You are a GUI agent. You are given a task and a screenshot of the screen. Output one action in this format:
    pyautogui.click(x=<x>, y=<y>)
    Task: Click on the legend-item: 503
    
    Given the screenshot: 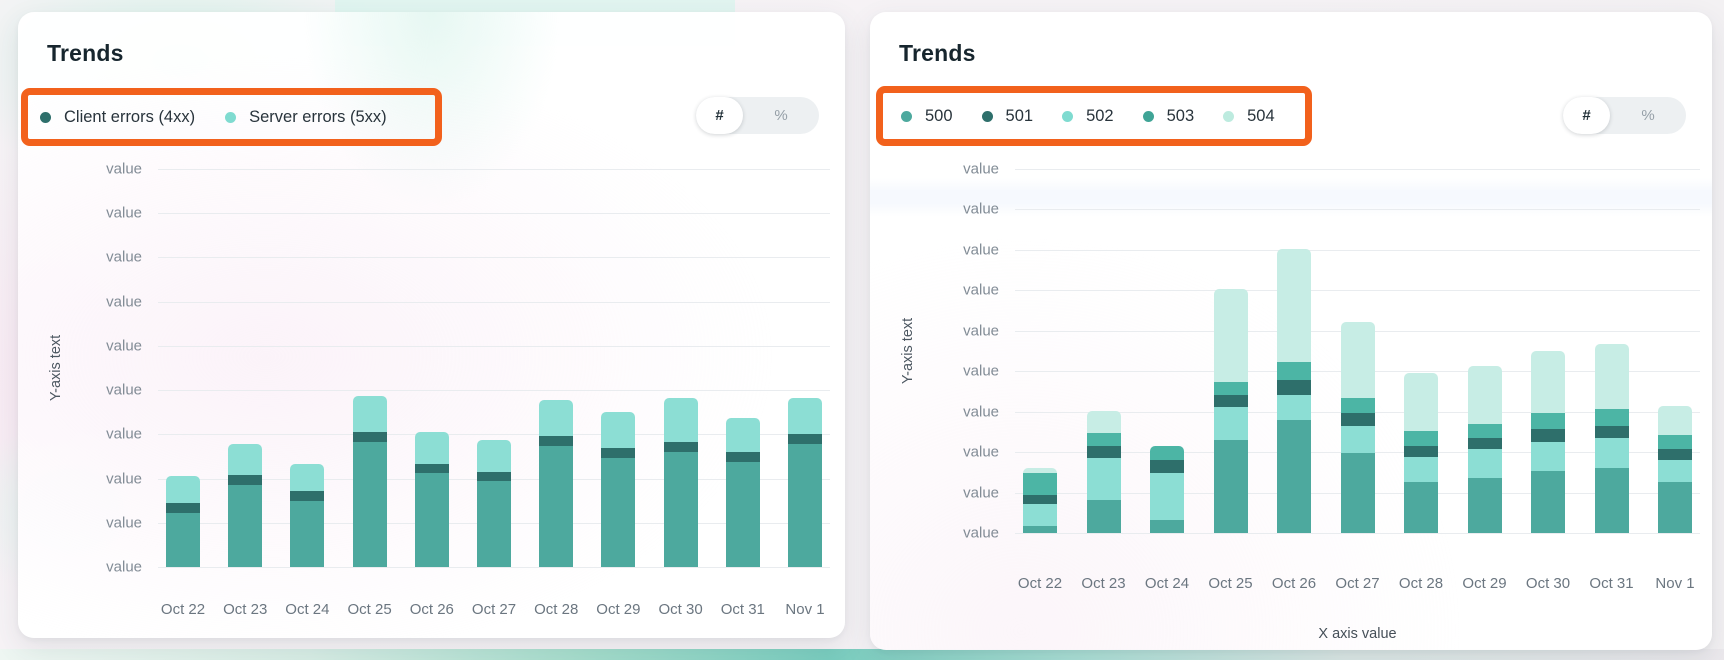 What is the action you would take?
    pyautogui.click(x=1168, y=116)
    